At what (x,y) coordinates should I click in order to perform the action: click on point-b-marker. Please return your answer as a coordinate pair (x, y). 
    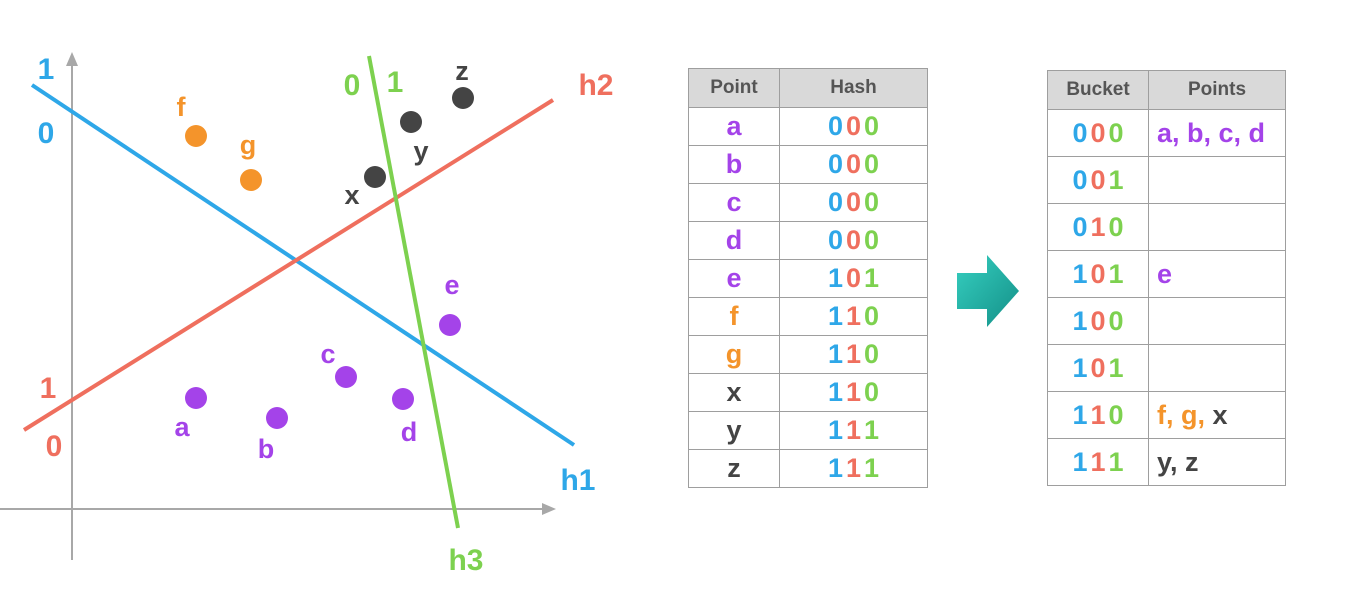
    Looking at the image, I should click on (277, 418).